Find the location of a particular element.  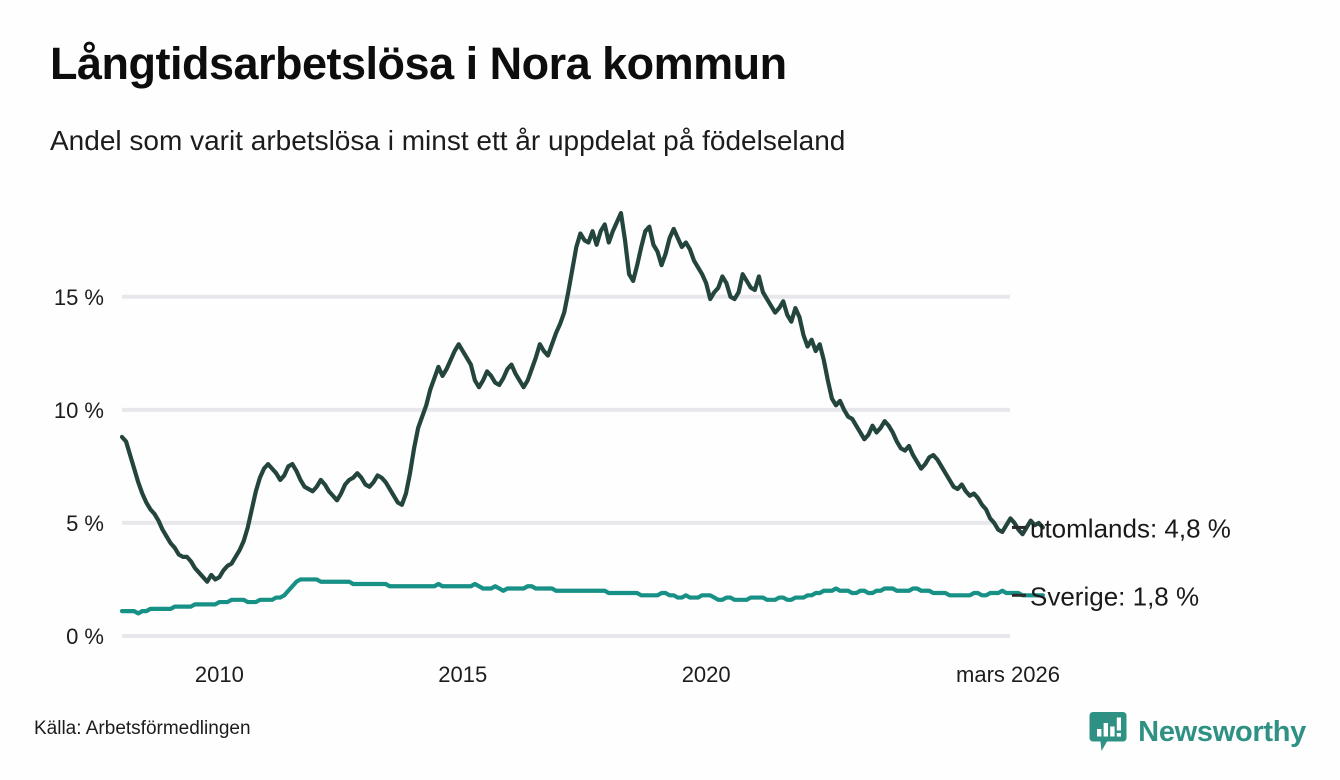

page-title: Långtidsarbetslösa i Nora kommun is located at coordinates (418, 63).